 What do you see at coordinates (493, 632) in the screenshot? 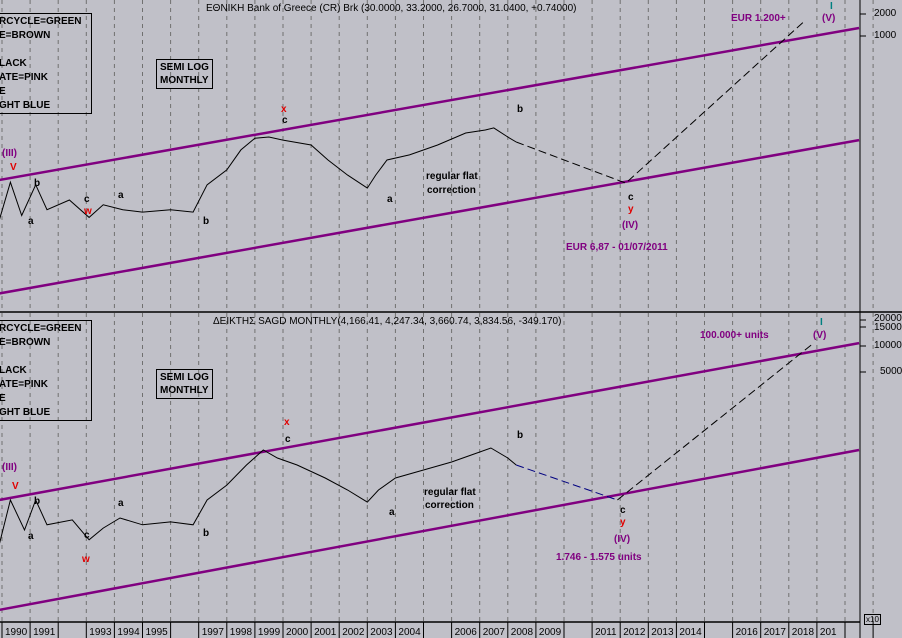
I see `x-tick-label: 2007` at bounding box center [493, 632].